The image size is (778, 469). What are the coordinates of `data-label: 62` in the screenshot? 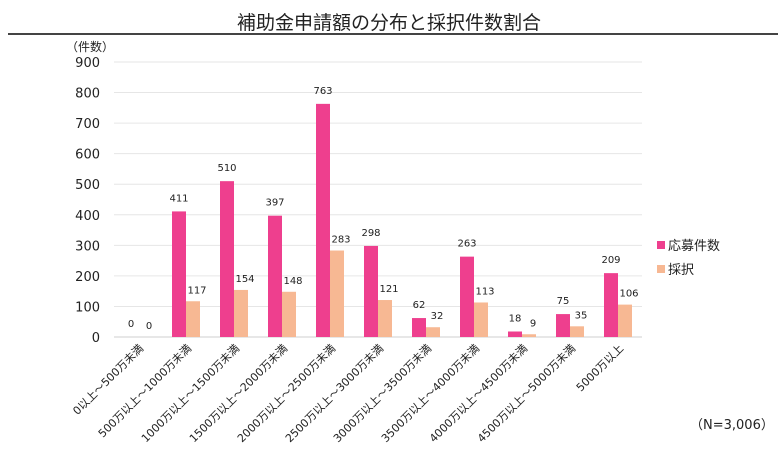 It's located at (419, 305).